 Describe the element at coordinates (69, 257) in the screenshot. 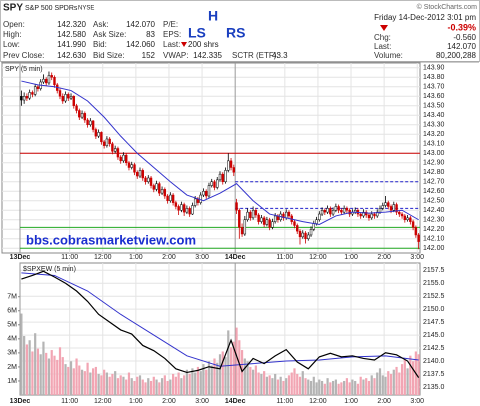

I see `x-tick-label: 11:00` at that location.